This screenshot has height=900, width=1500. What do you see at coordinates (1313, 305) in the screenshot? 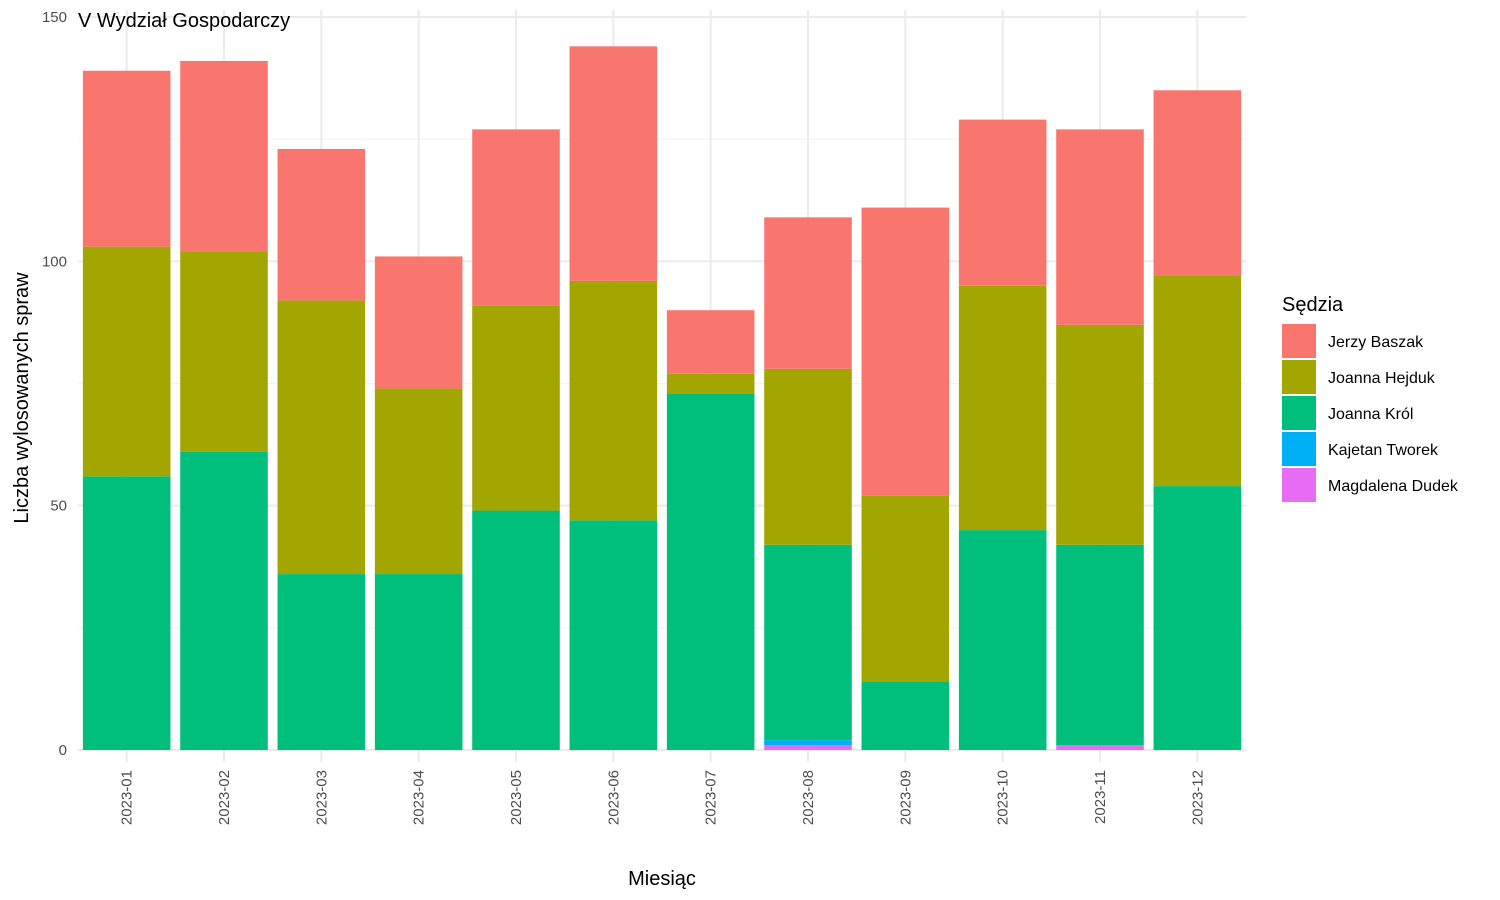
I see `legend-title: Sędzia` at bounding box center [1313, 305].